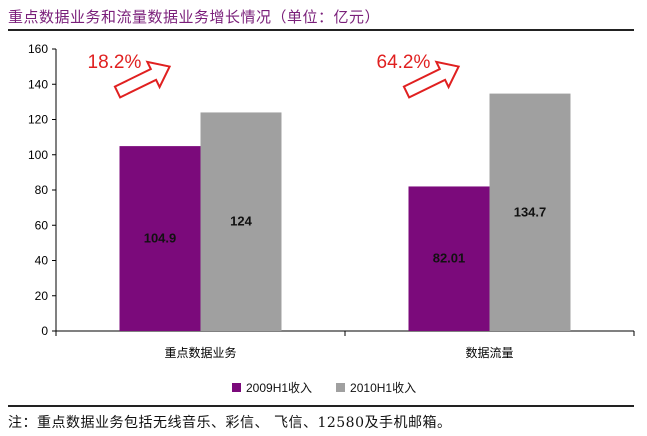 Image resolution: width=647 pixels, height=436 pixels. I want to click on legend-item-2009: 2009H1收入, so click(272, 387).